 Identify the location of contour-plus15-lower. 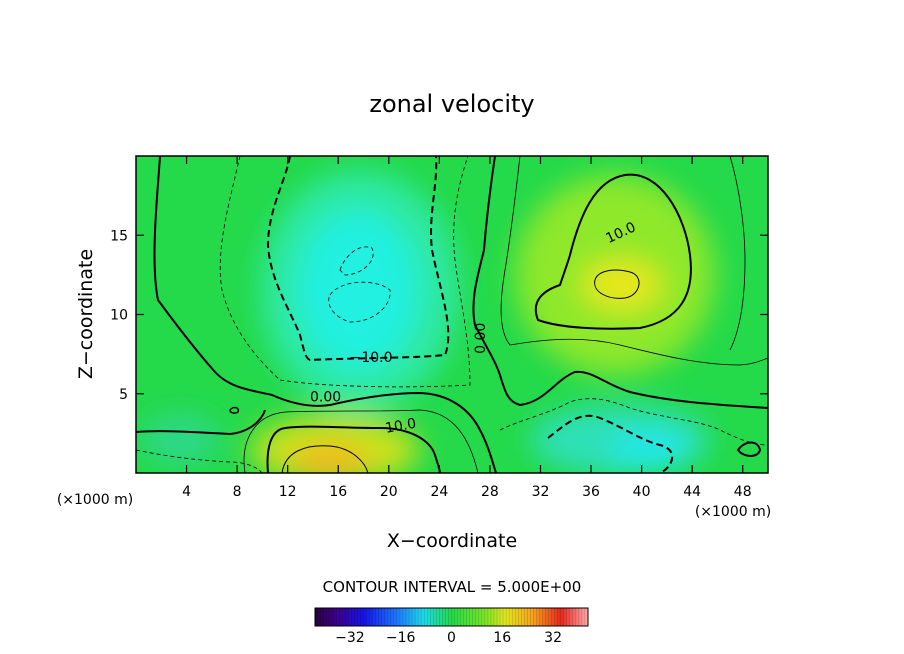
(325, 459).